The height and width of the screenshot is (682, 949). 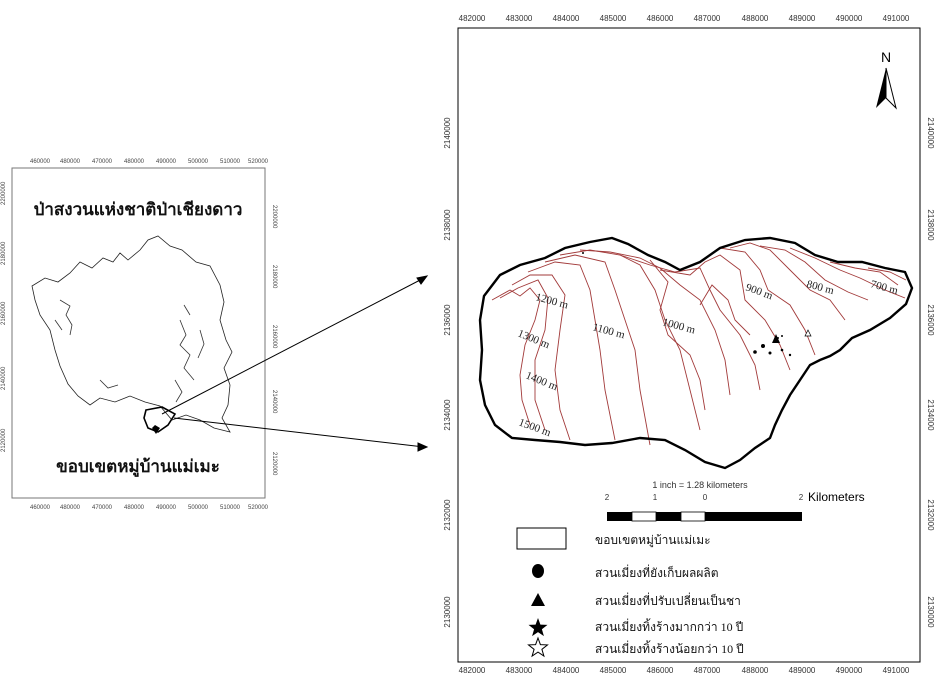 What do you see at coordinates (836, 497) in the screenshot?
I see `scale-unit: Kilometers` at bounding box center [836, 497].